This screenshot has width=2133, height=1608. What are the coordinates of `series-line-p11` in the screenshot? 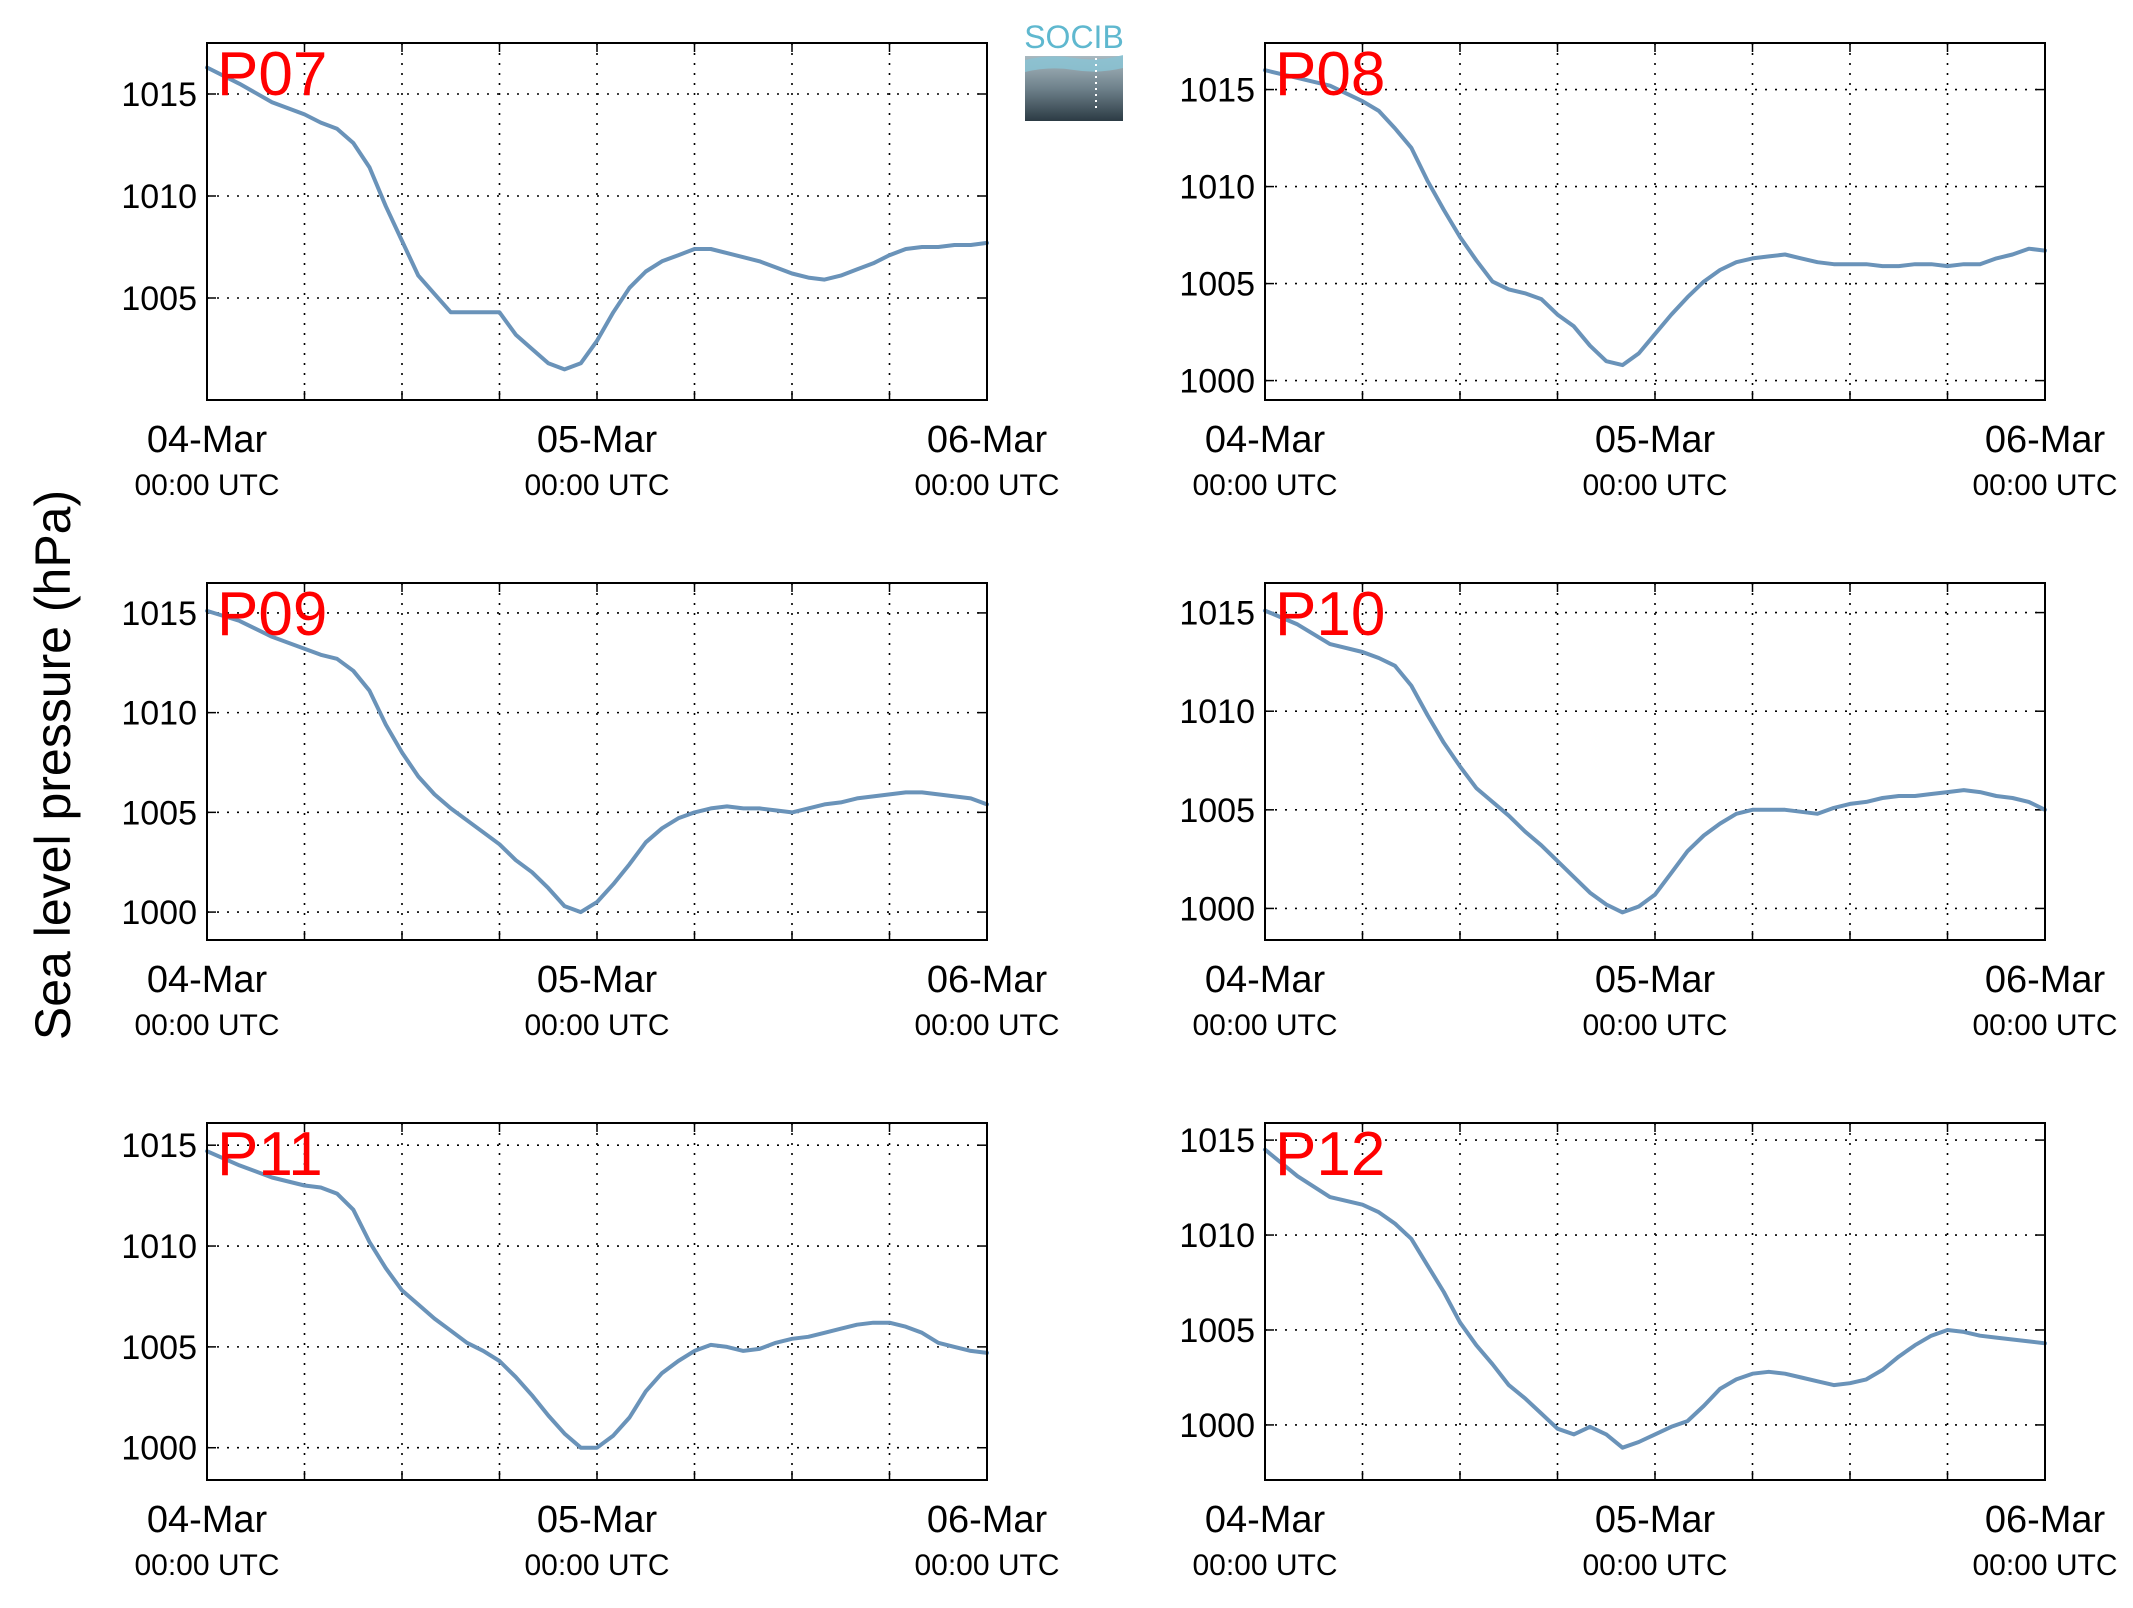 It's located at (597, 1299).